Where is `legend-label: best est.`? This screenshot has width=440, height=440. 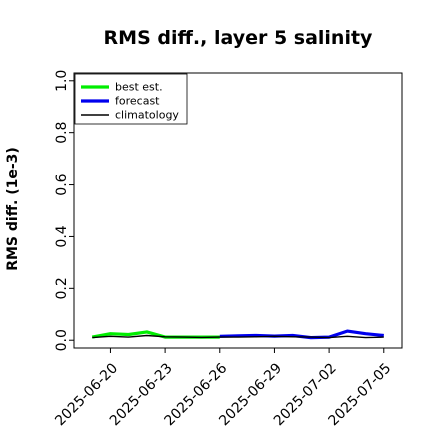 legend-label: best est. is located at coordinates (139, 87).